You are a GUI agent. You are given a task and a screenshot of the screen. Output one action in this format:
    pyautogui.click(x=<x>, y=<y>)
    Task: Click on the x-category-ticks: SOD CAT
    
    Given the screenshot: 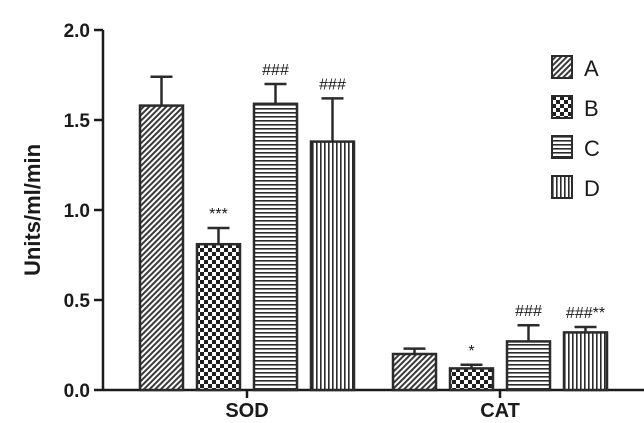 What is the action you would take?
    pyautogui.click(x=372, y=406)
    